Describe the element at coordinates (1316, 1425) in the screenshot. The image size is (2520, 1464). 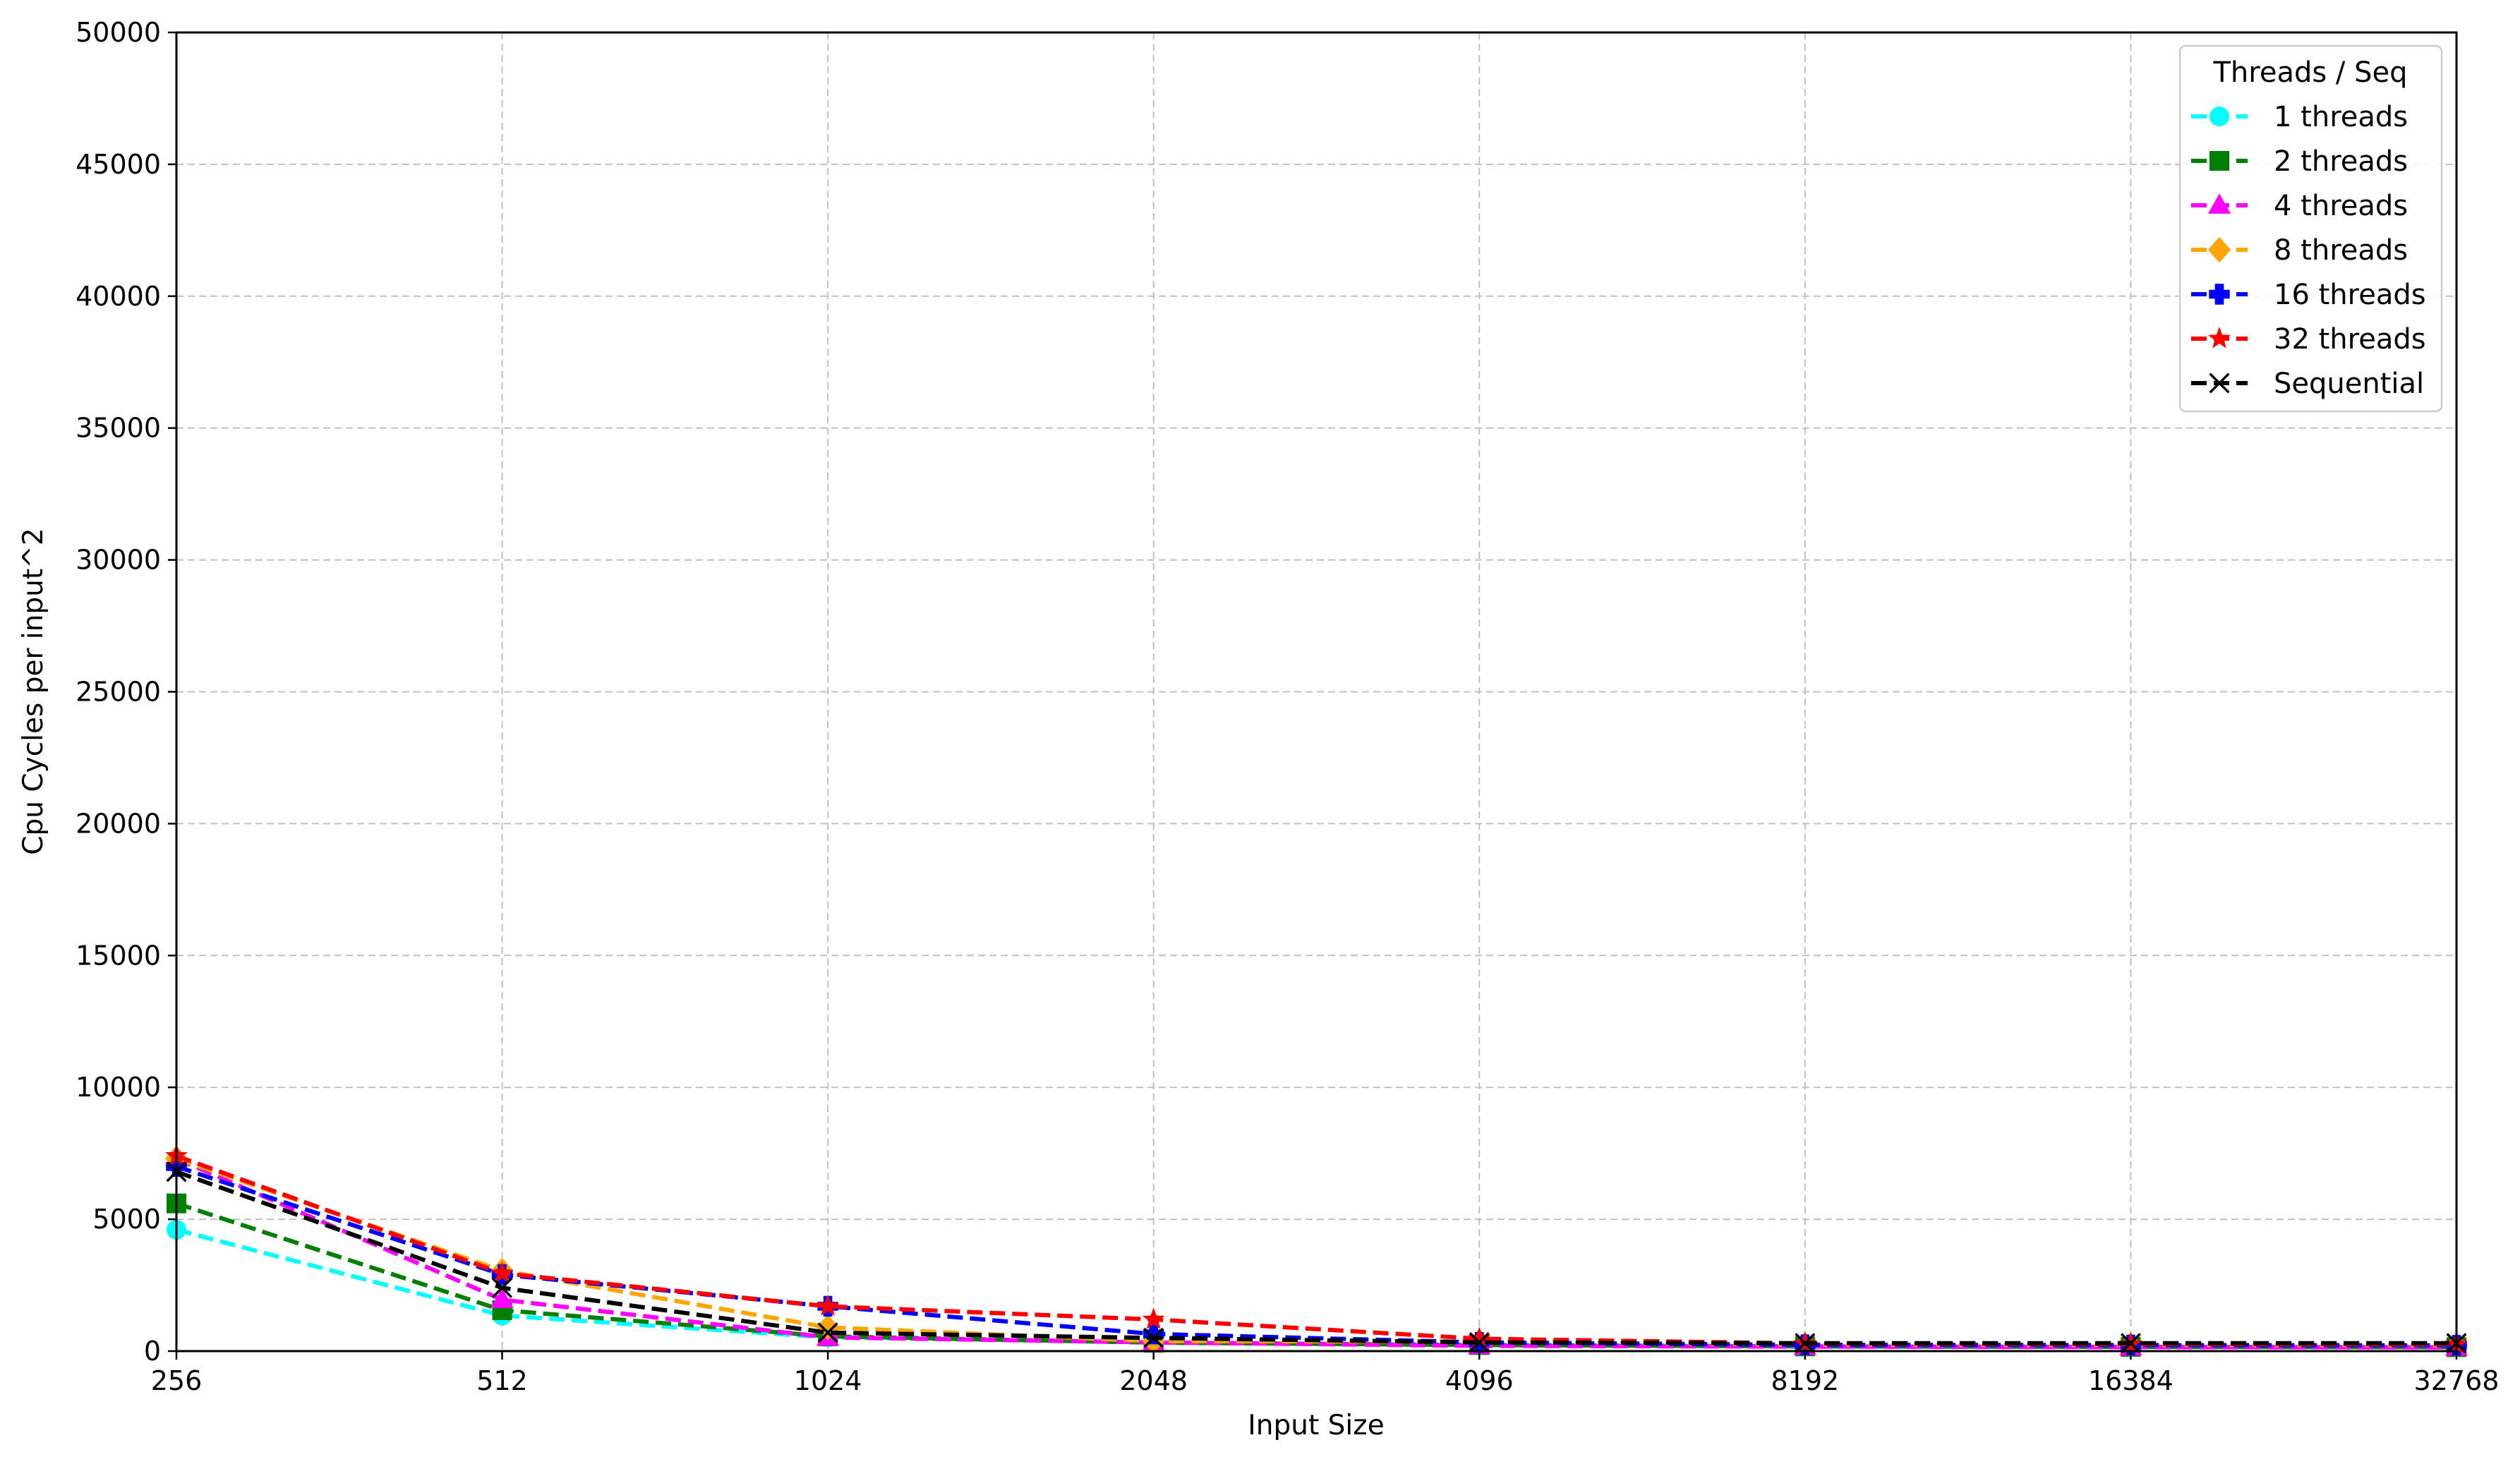
I see `x-axis-label: Input Size` at that location.